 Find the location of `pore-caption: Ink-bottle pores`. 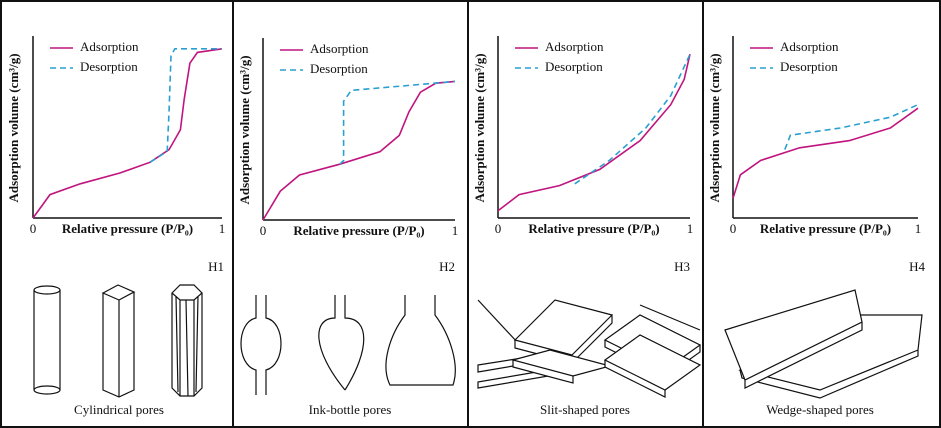

pore-caption: Ink-bottle pores is located at coordinates (350, 409).